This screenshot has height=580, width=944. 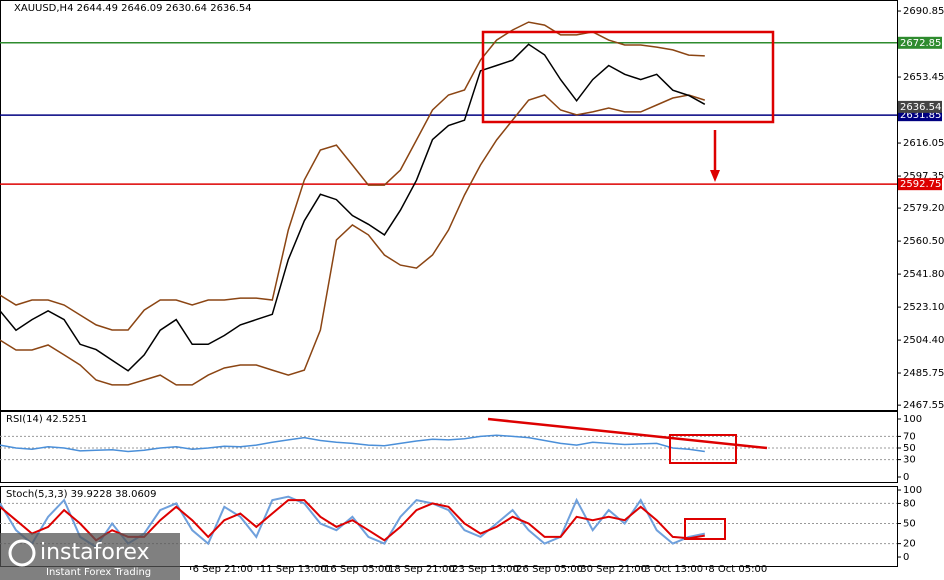 I want to click on y-tick-label: 2560.50, so click(x=923, y=241).